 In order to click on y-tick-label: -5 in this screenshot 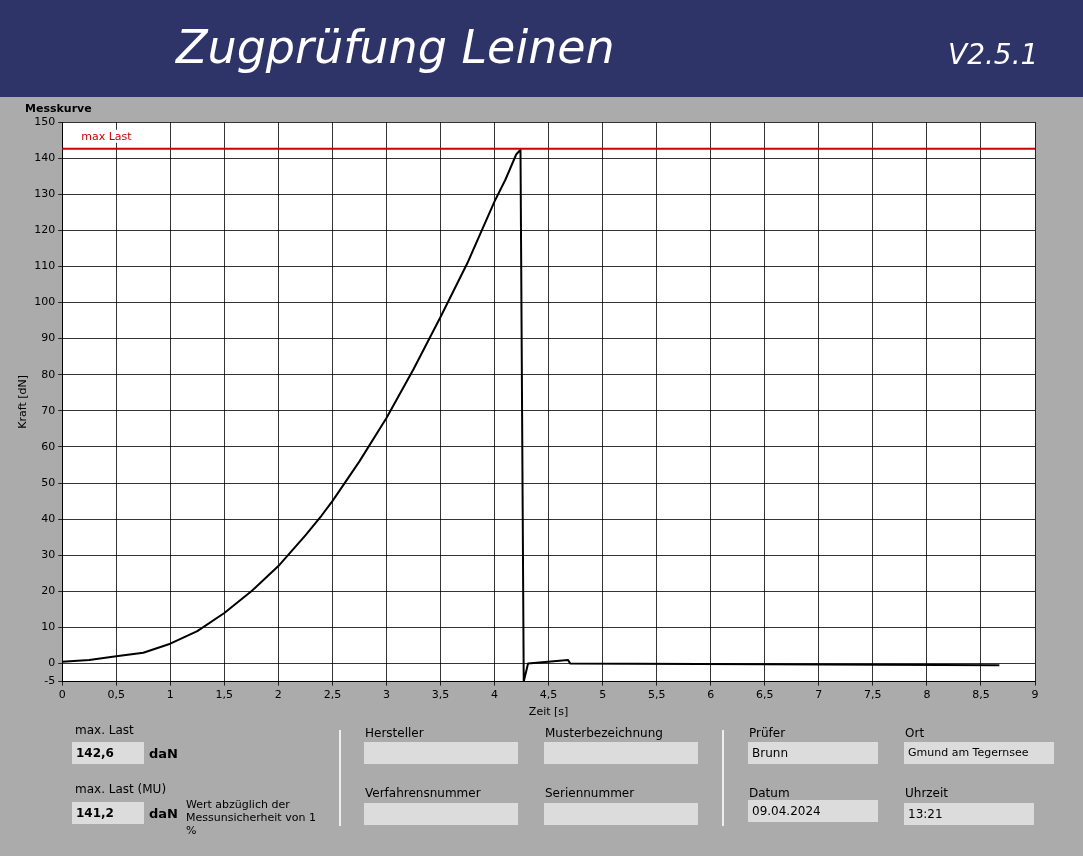, I will do `click(50, 681)`.